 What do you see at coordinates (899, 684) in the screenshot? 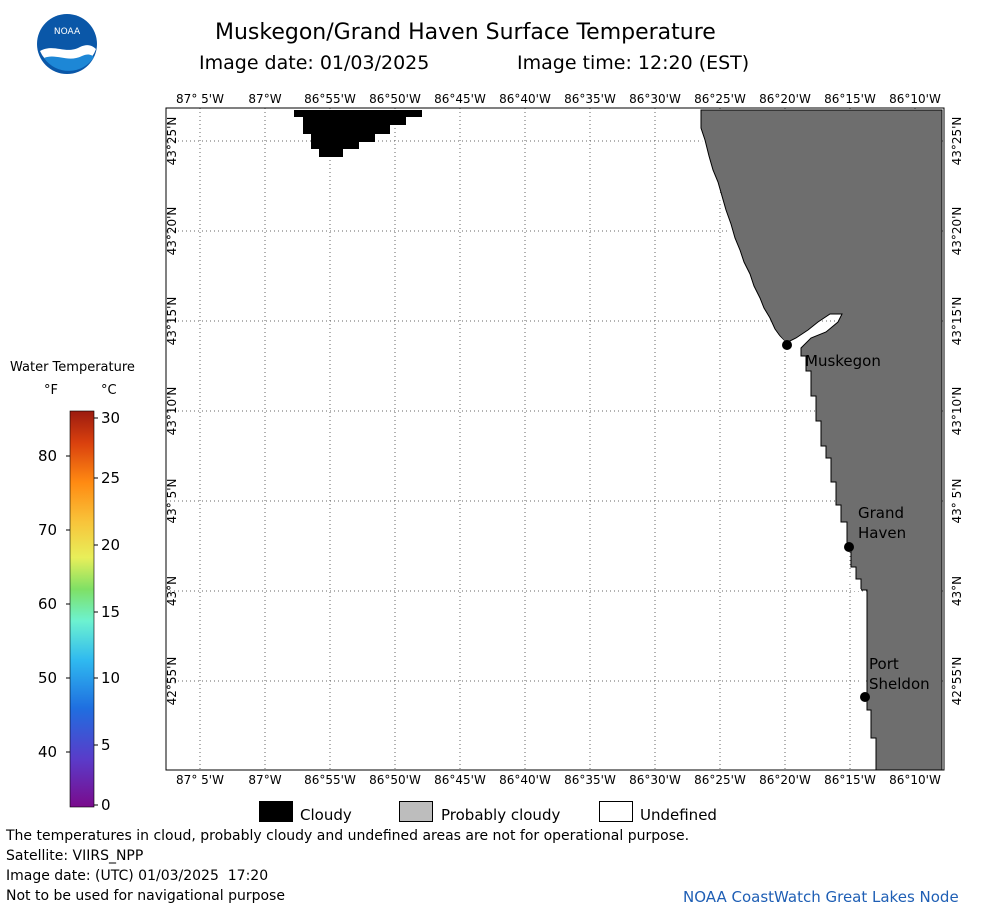
I see `place-label-port-sheldon-2: Sheldon` at bounding box center [899, 684].